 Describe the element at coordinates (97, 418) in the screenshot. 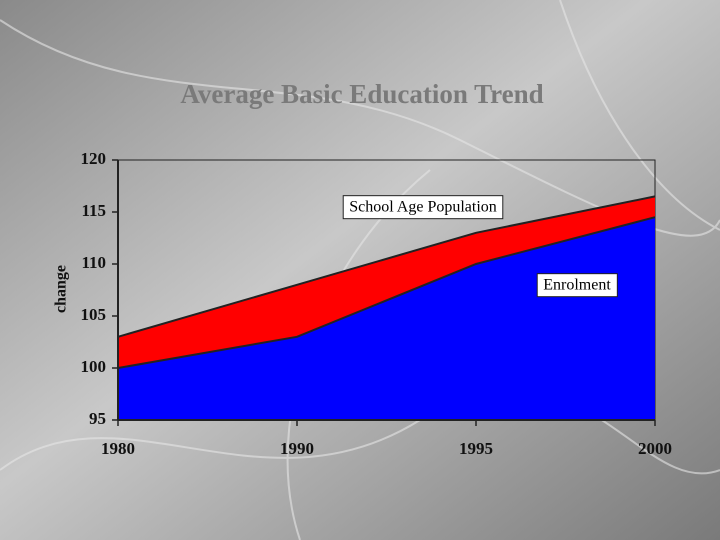

I see `y-tick-label: 95` at that location.